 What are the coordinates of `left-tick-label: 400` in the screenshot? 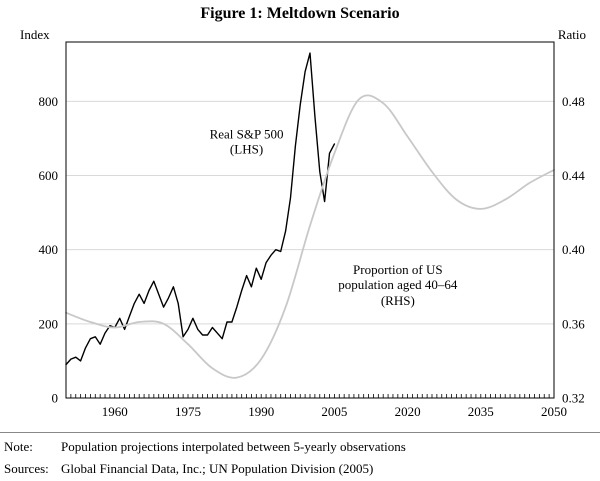 It's located at (49, 249).